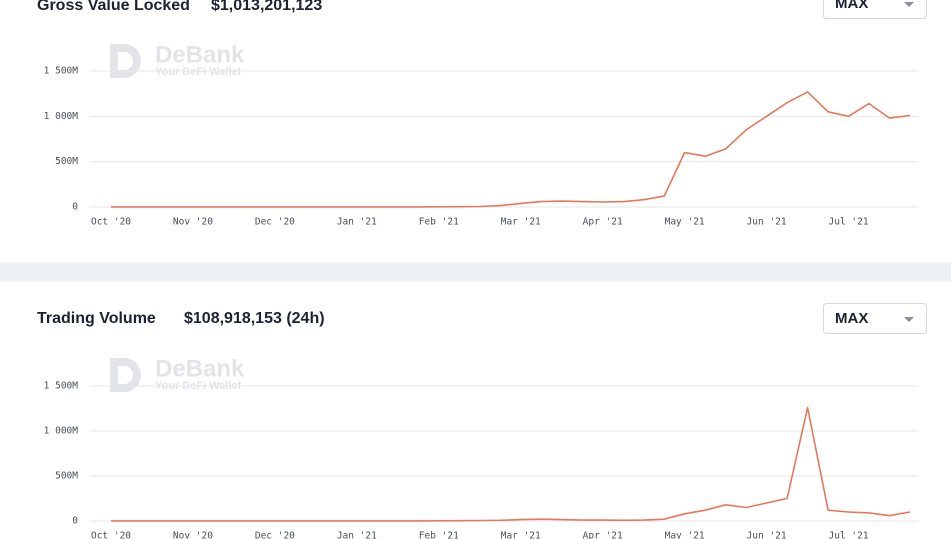  What do you see at coordinates (254, 318) in the screenshot?
I see `headline-value: $108,918,153 (24h)` at bounding box center [254, 318].